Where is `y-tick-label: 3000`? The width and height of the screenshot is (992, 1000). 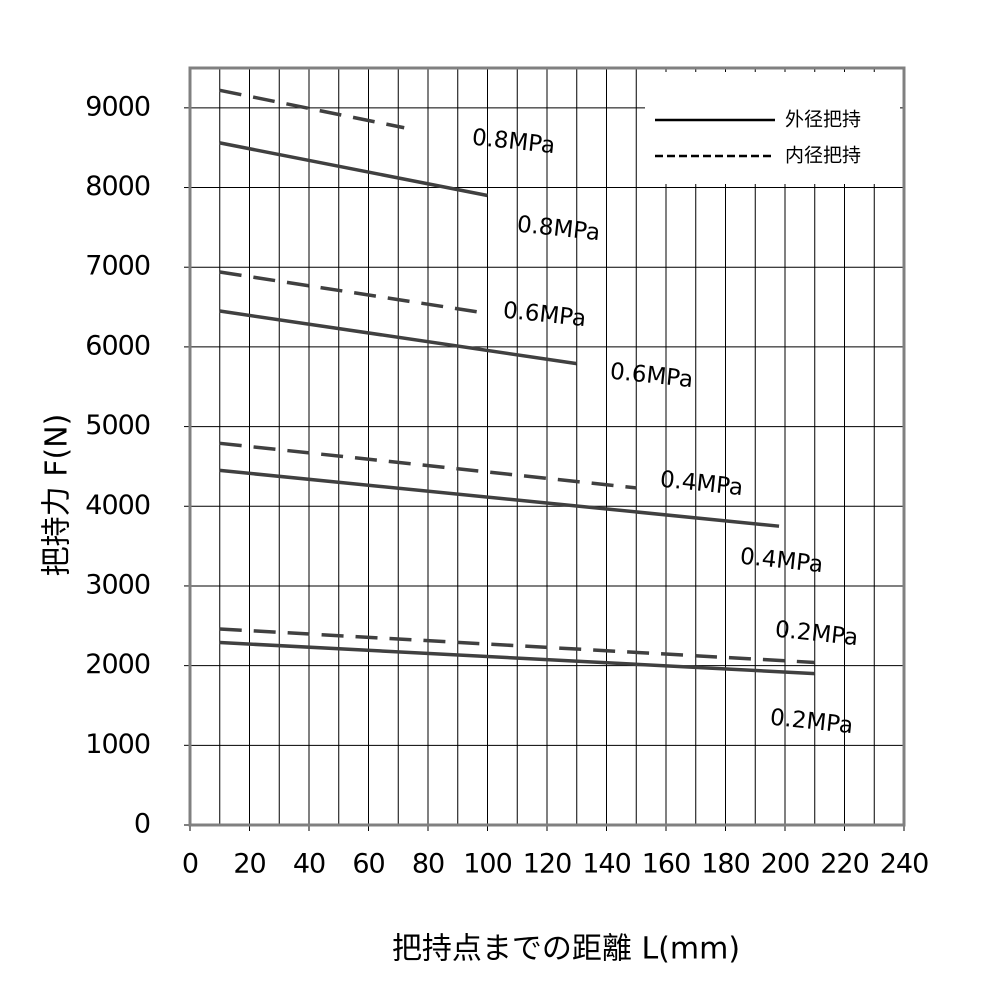
y-tick-label: 3000 is located at coordinates (117, 584).